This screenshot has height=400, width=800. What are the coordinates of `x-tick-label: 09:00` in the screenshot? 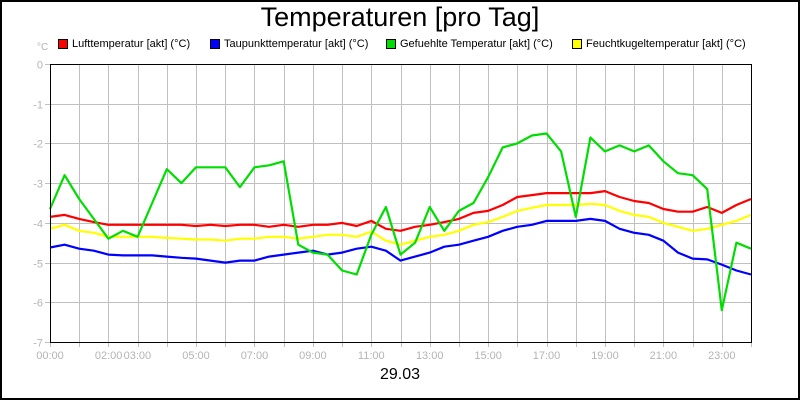 It's located at (313, 356).